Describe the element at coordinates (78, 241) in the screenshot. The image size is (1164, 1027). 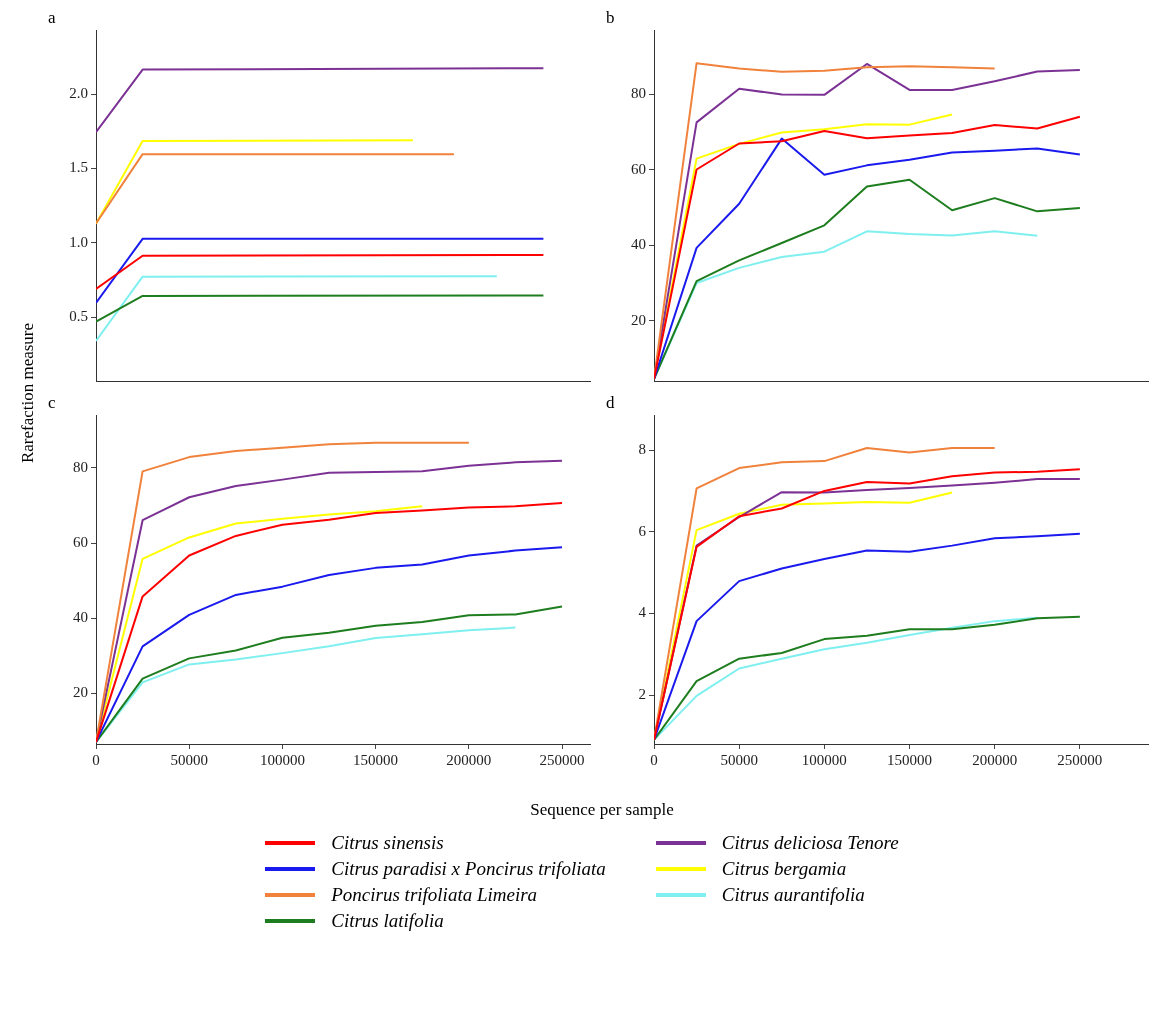
I see `y-tick-label: 1.0` at that location.